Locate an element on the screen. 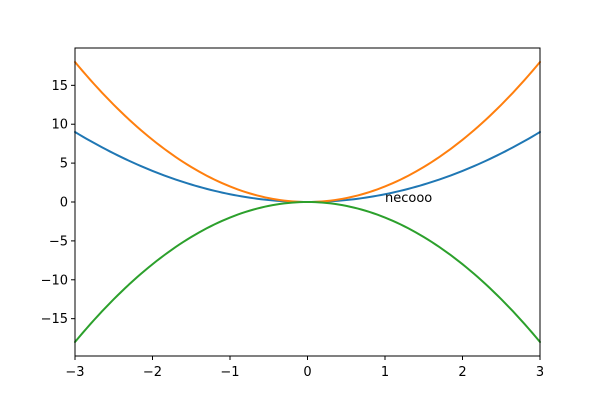 This screenshot has width=600, height=400. x-axis: −3 −2 −1 0 1 2 3 is located at coordinates (304, 368).